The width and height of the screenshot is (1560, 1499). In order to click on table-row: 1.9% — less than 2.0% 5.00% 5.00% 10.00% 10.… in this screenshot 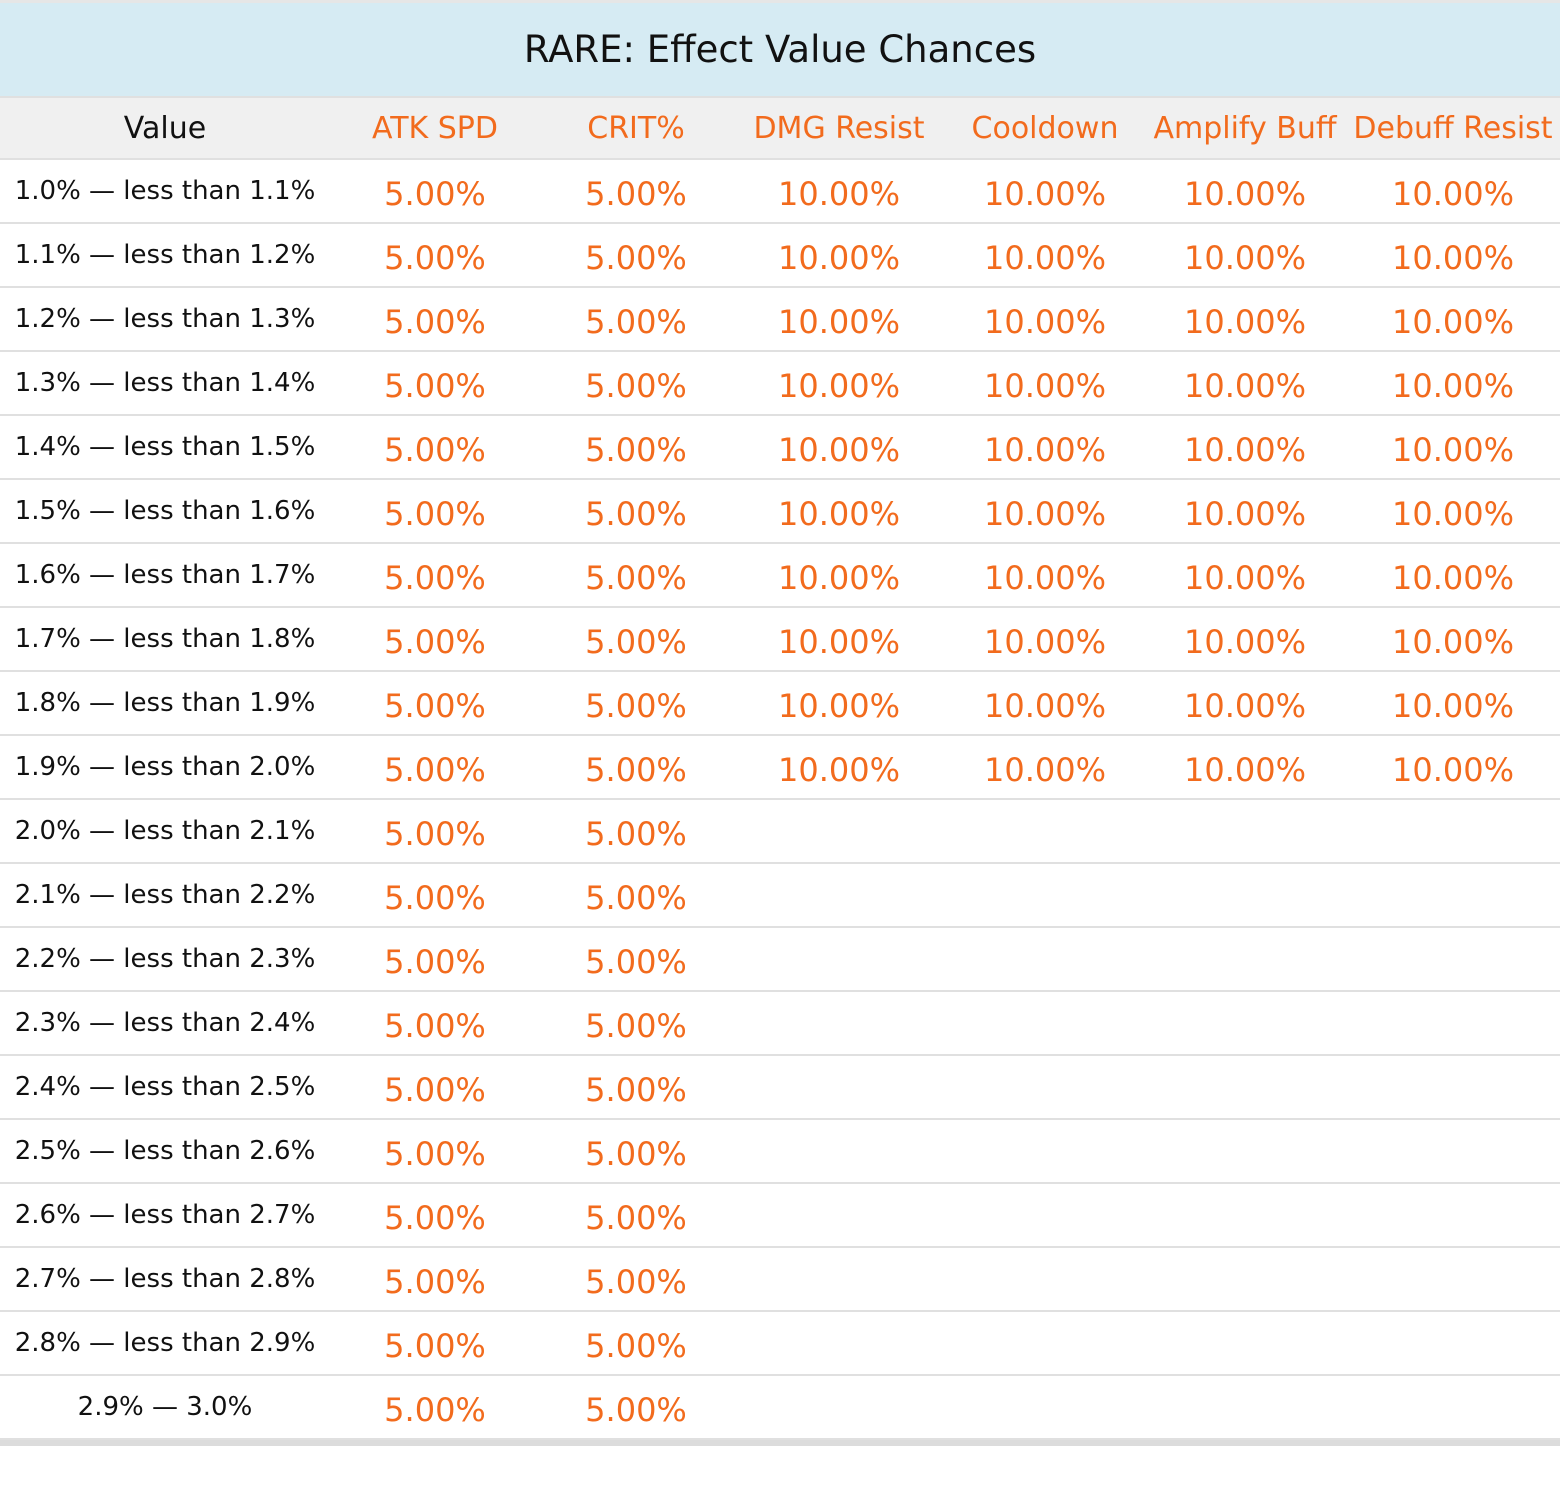, I will do `click(780, 768)`.